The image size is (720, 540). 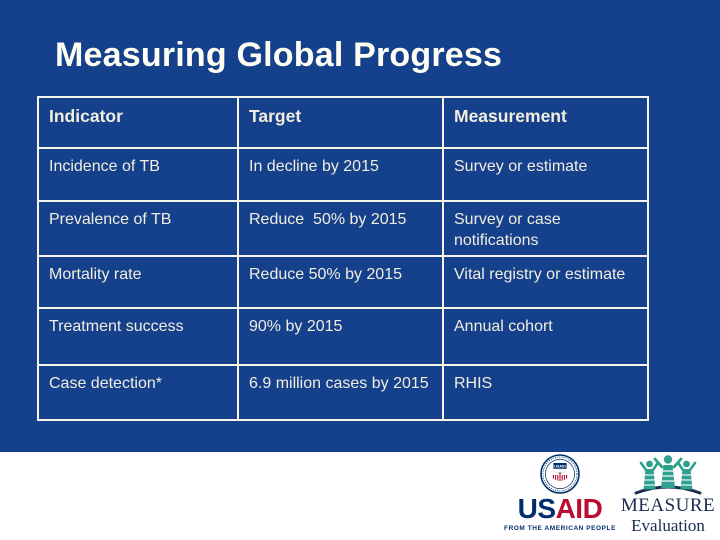 What do you see at coordinates (138, 282) in the screenshot?
I see `cell-indicator: Mortality rate` at bounding box center [138, 282].